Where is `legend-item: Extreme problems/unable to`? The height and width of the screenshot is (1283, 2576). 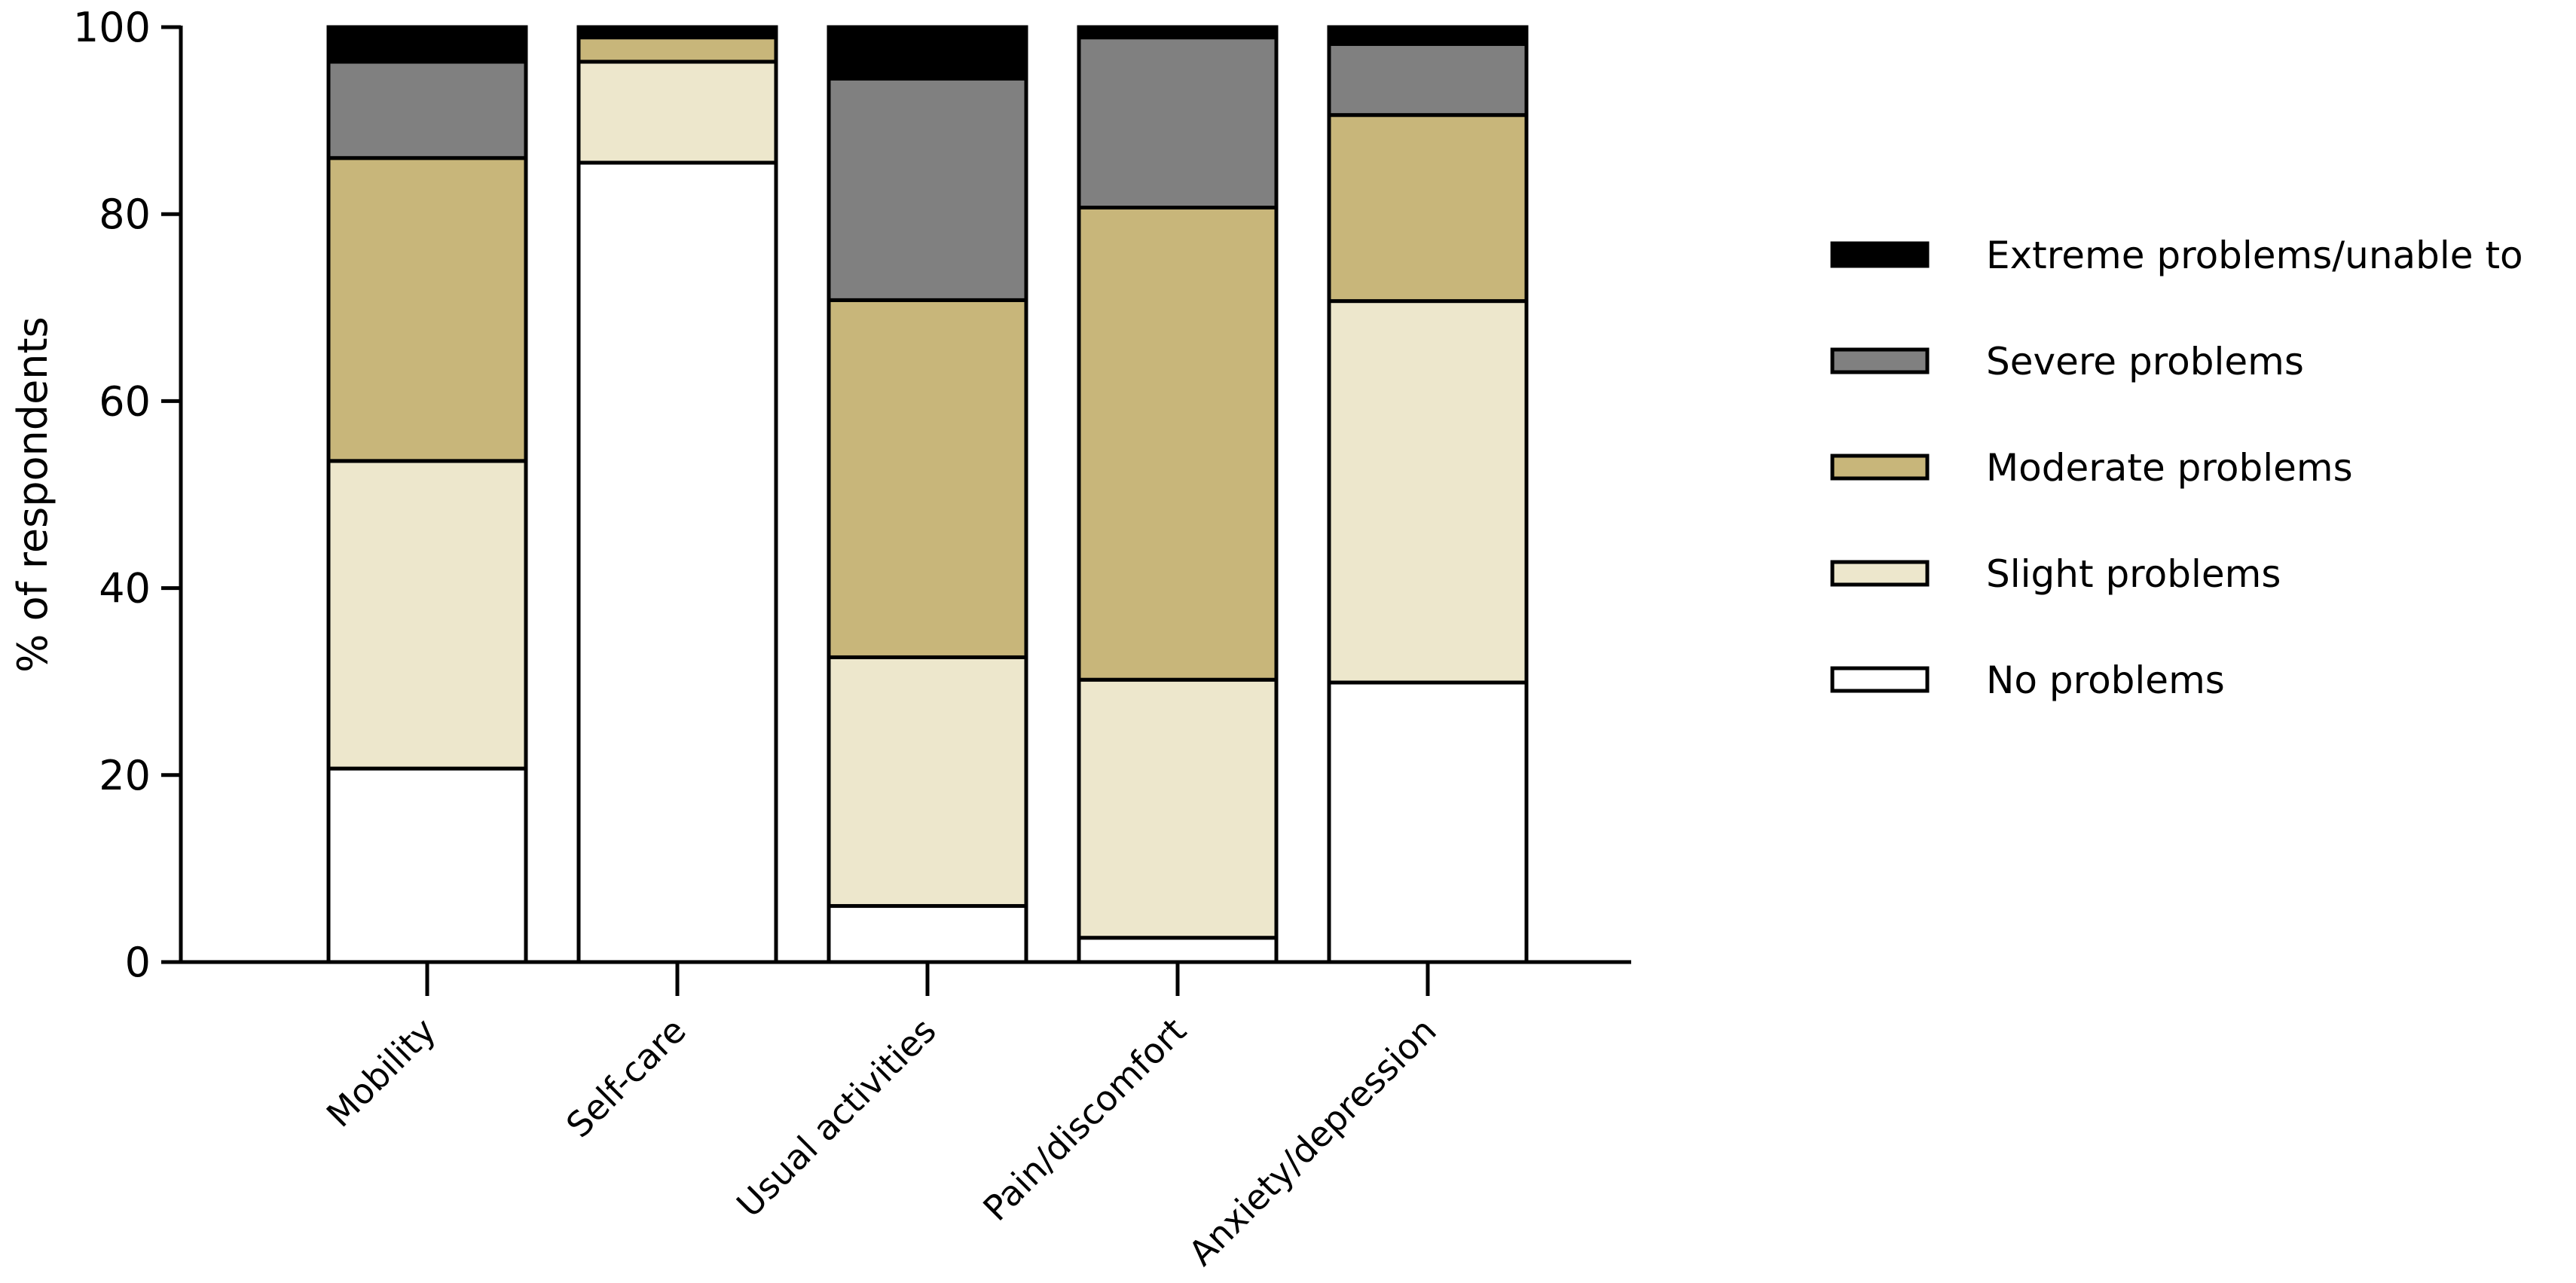
legend-item: Extreme problems/unable to is located at coordinates (2176, 255).